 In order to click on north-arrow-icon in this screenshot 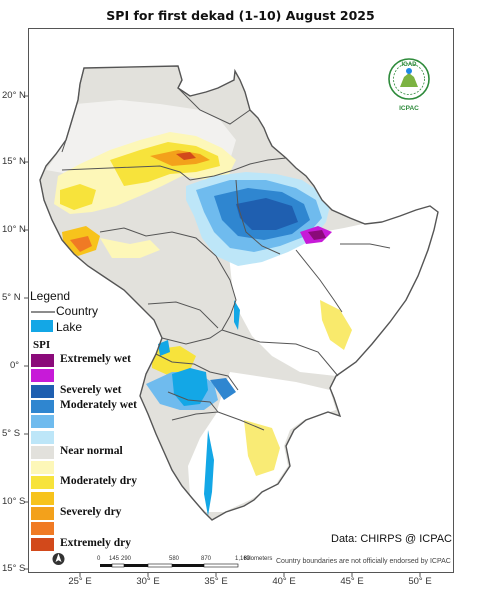, I will do `click(58, 559)`.